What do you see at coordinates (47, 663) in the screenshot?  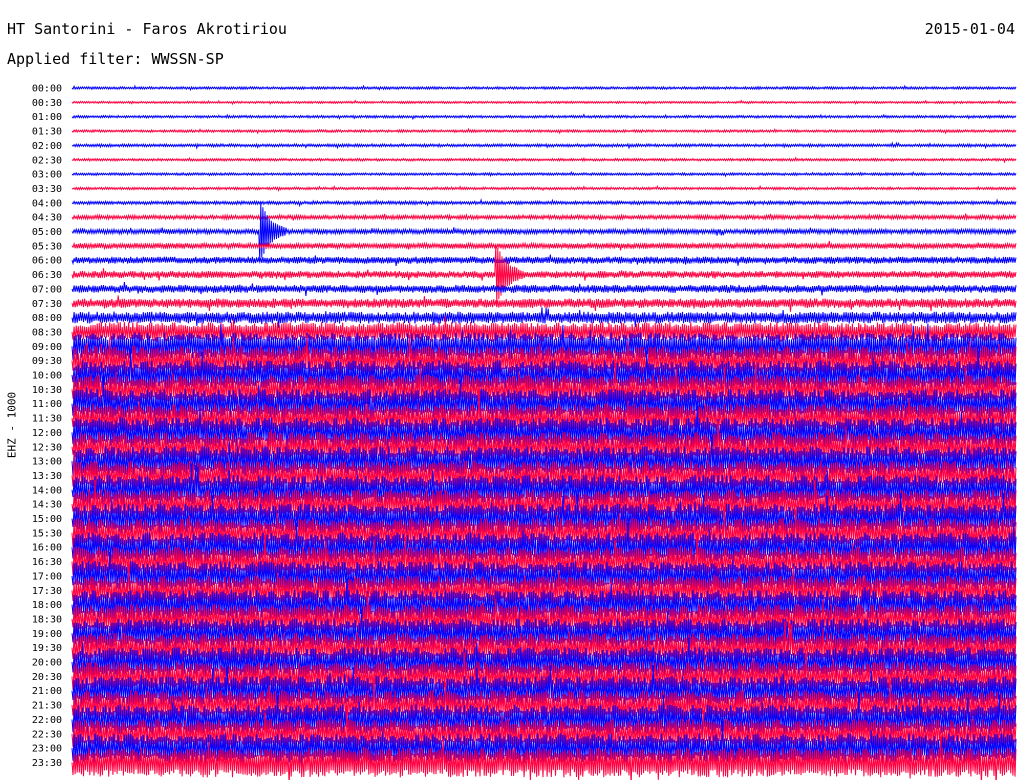 I see `time-label: 20:00` at bounding box center [47, 663].